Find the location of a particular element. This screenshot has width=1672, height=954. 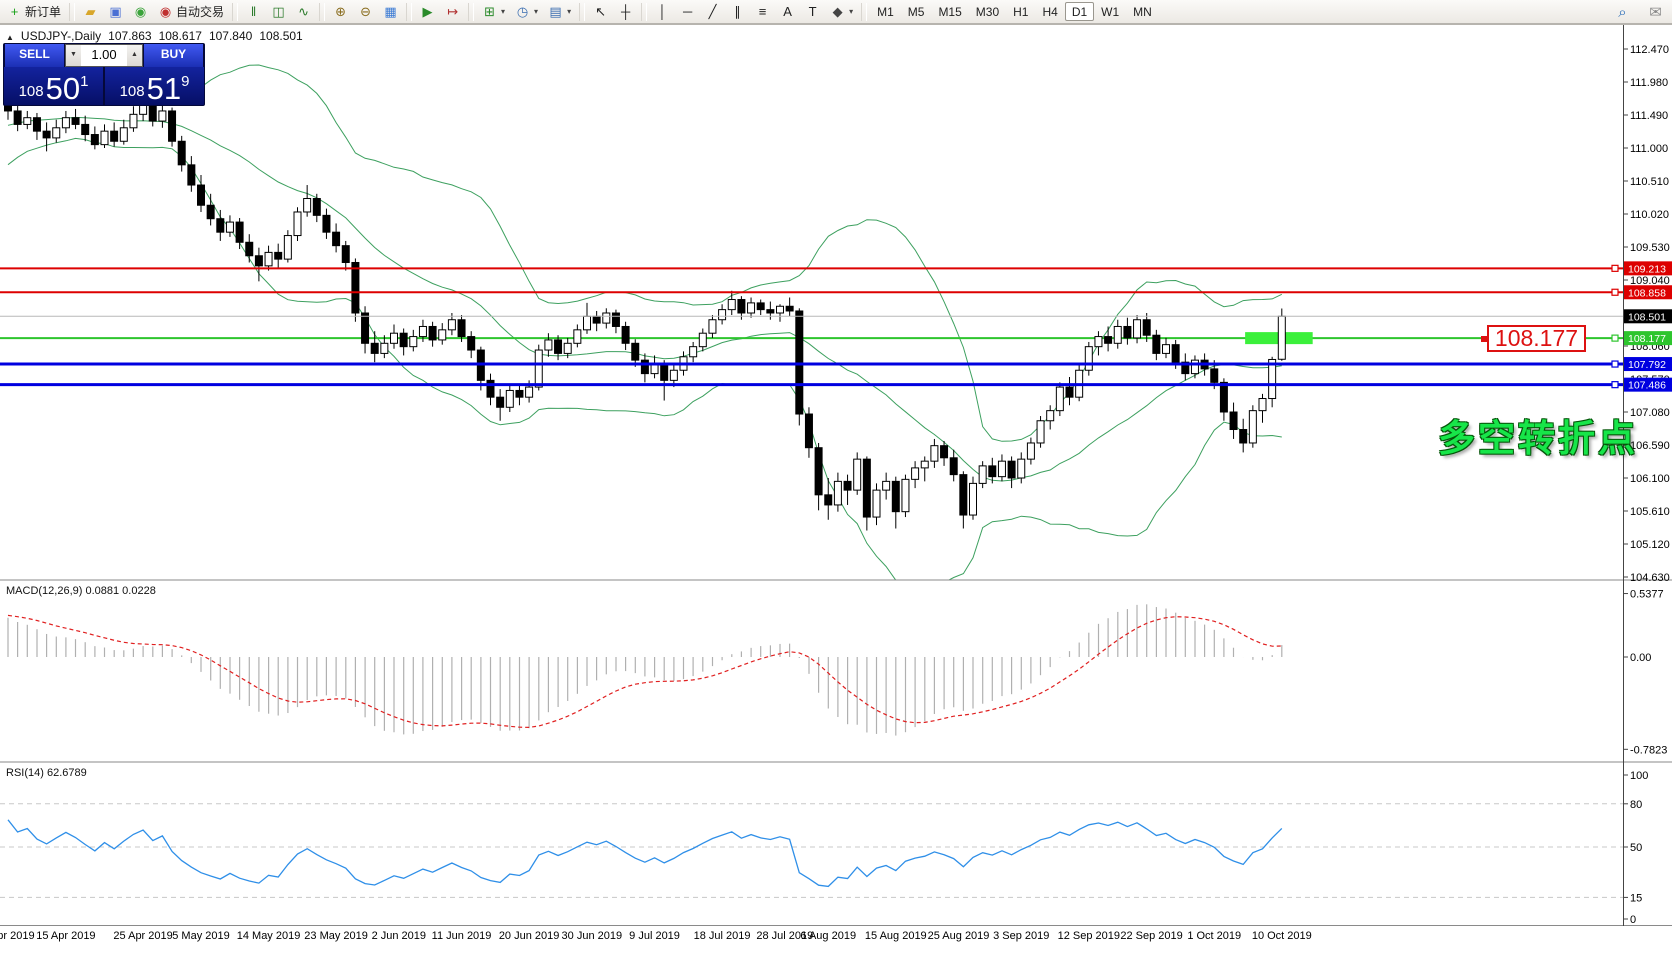

price-tag-text: 107.792 is located at coordinates (1647, 365).